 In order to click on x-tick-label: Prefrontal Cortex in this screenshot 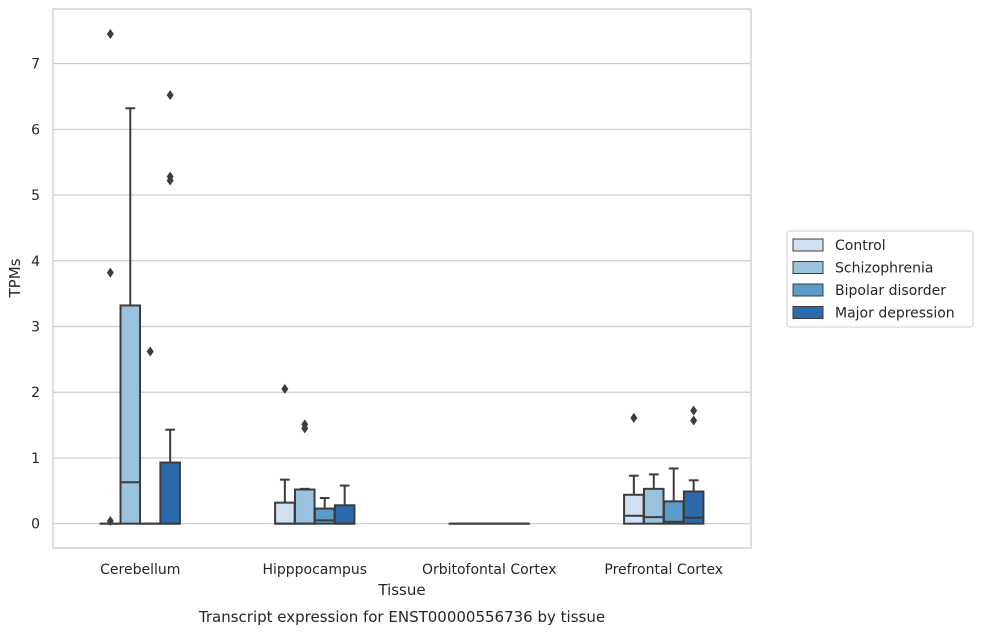, I will do `click(663, 570)`.